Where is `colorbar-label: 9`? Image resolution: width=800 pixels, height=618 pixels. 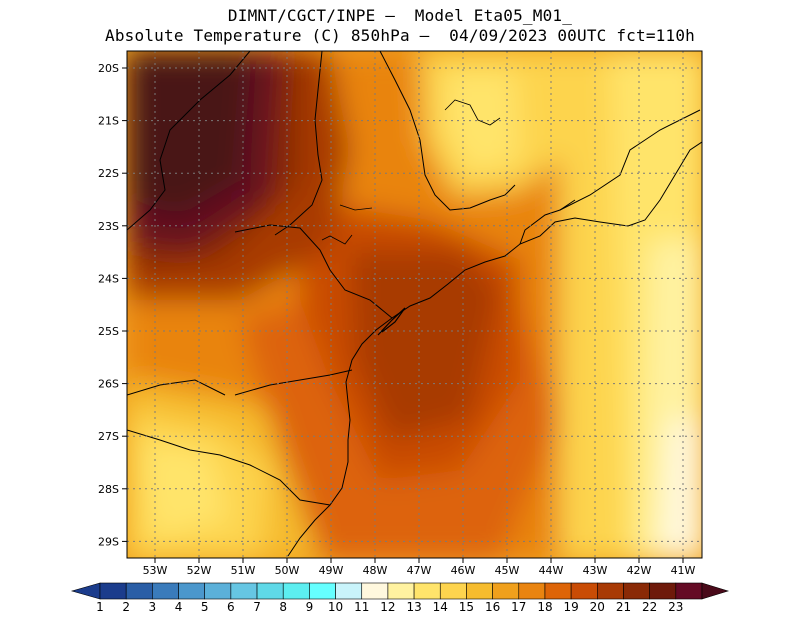
colorbar-label: 9 is located at coordinates (310, 607).